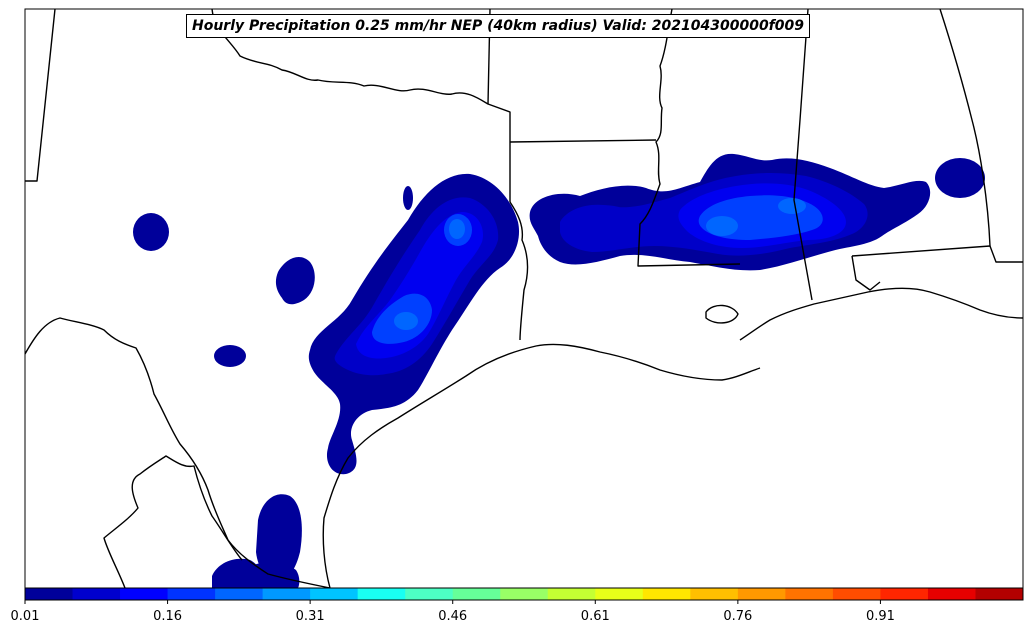  I want to click on colorbar-tick-label: 0.61, so click(595, 616).